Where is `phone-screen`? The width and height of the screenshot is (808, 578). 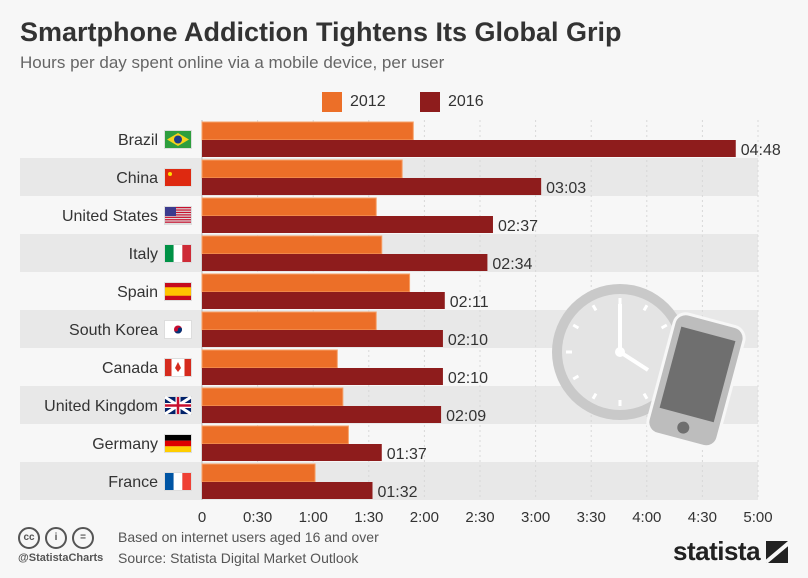 phone-screen is located at coordinates (697, 374).